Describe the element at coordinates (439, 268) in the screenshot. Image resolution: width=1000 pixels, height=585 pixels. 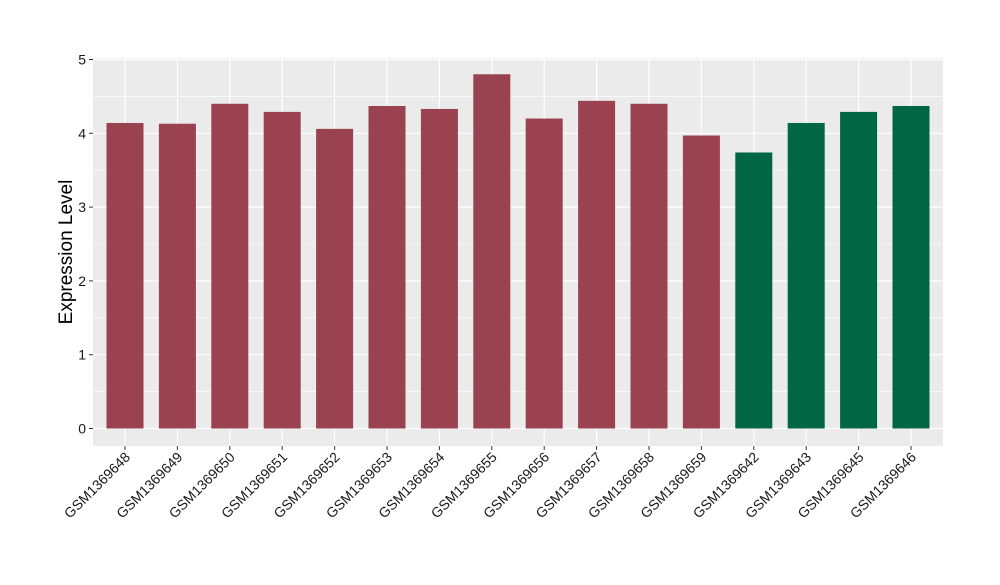
I see `bar-GSM1369654` at that location.